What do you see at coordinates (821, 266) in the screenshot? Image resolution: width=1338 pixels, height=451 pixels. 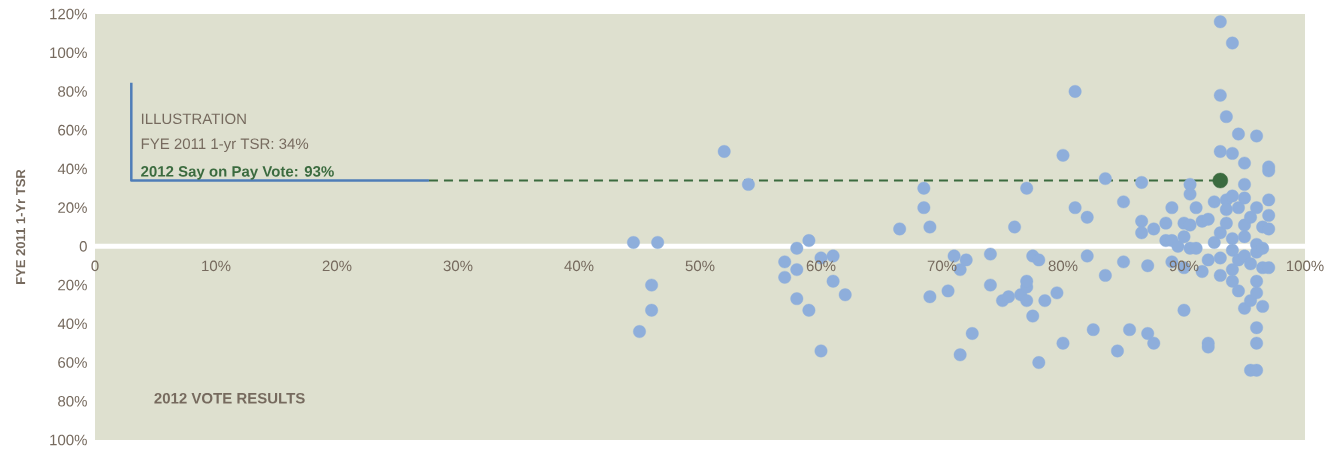 I see `x-tick-label: 60%` at bounding box center [821, 266].